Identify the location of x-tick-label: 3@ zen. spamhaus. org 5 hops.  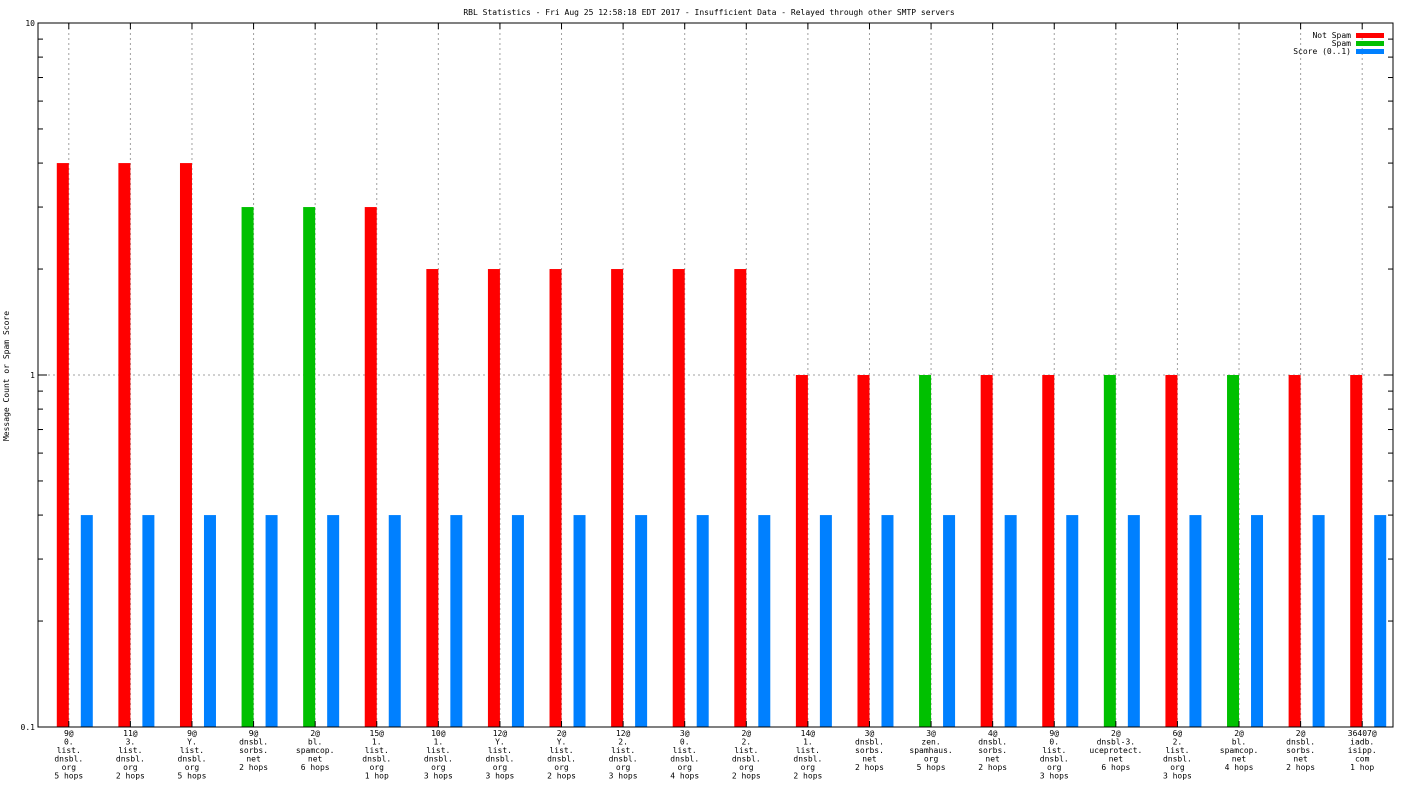
(930, 750).